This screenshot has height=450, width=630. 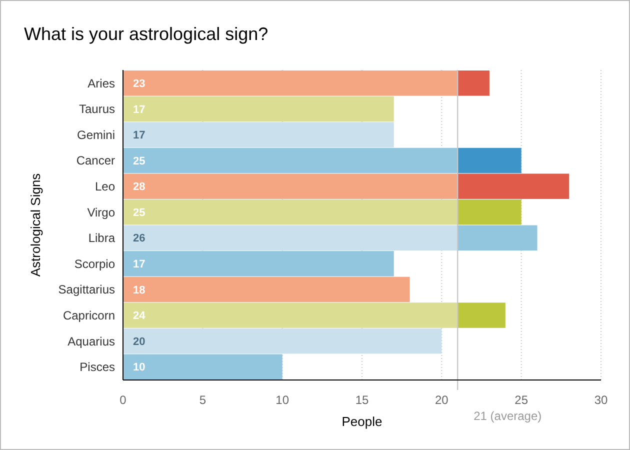 What do you see at coordinates (521, 400) in the screenshot?
I see `x-tick-label: 25` at bounding box center [521, 400].